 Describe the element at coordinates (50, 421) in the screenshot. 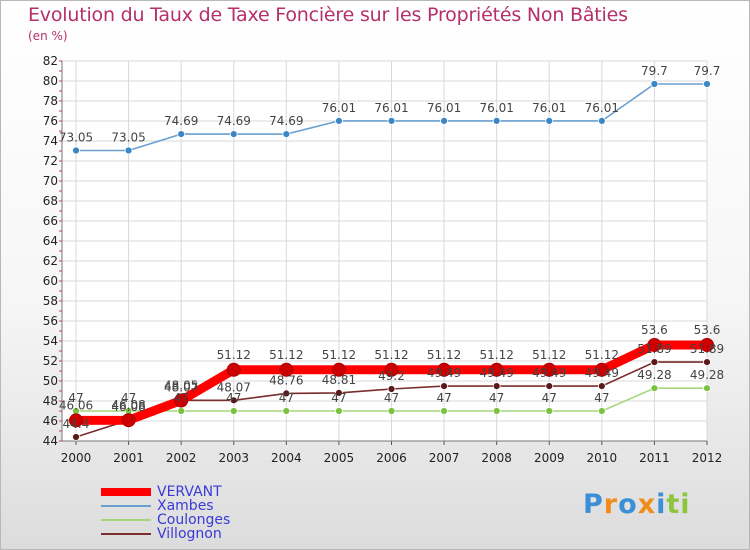

I see `y-tick-label: 46` at that location.